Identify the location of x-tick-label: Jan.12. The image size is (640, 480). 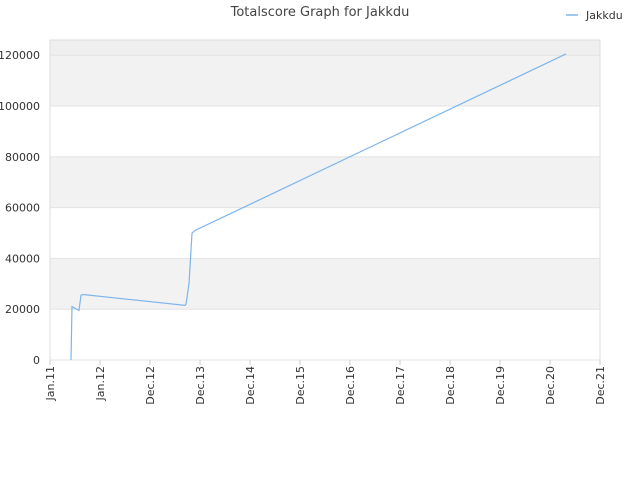
(100, 383).